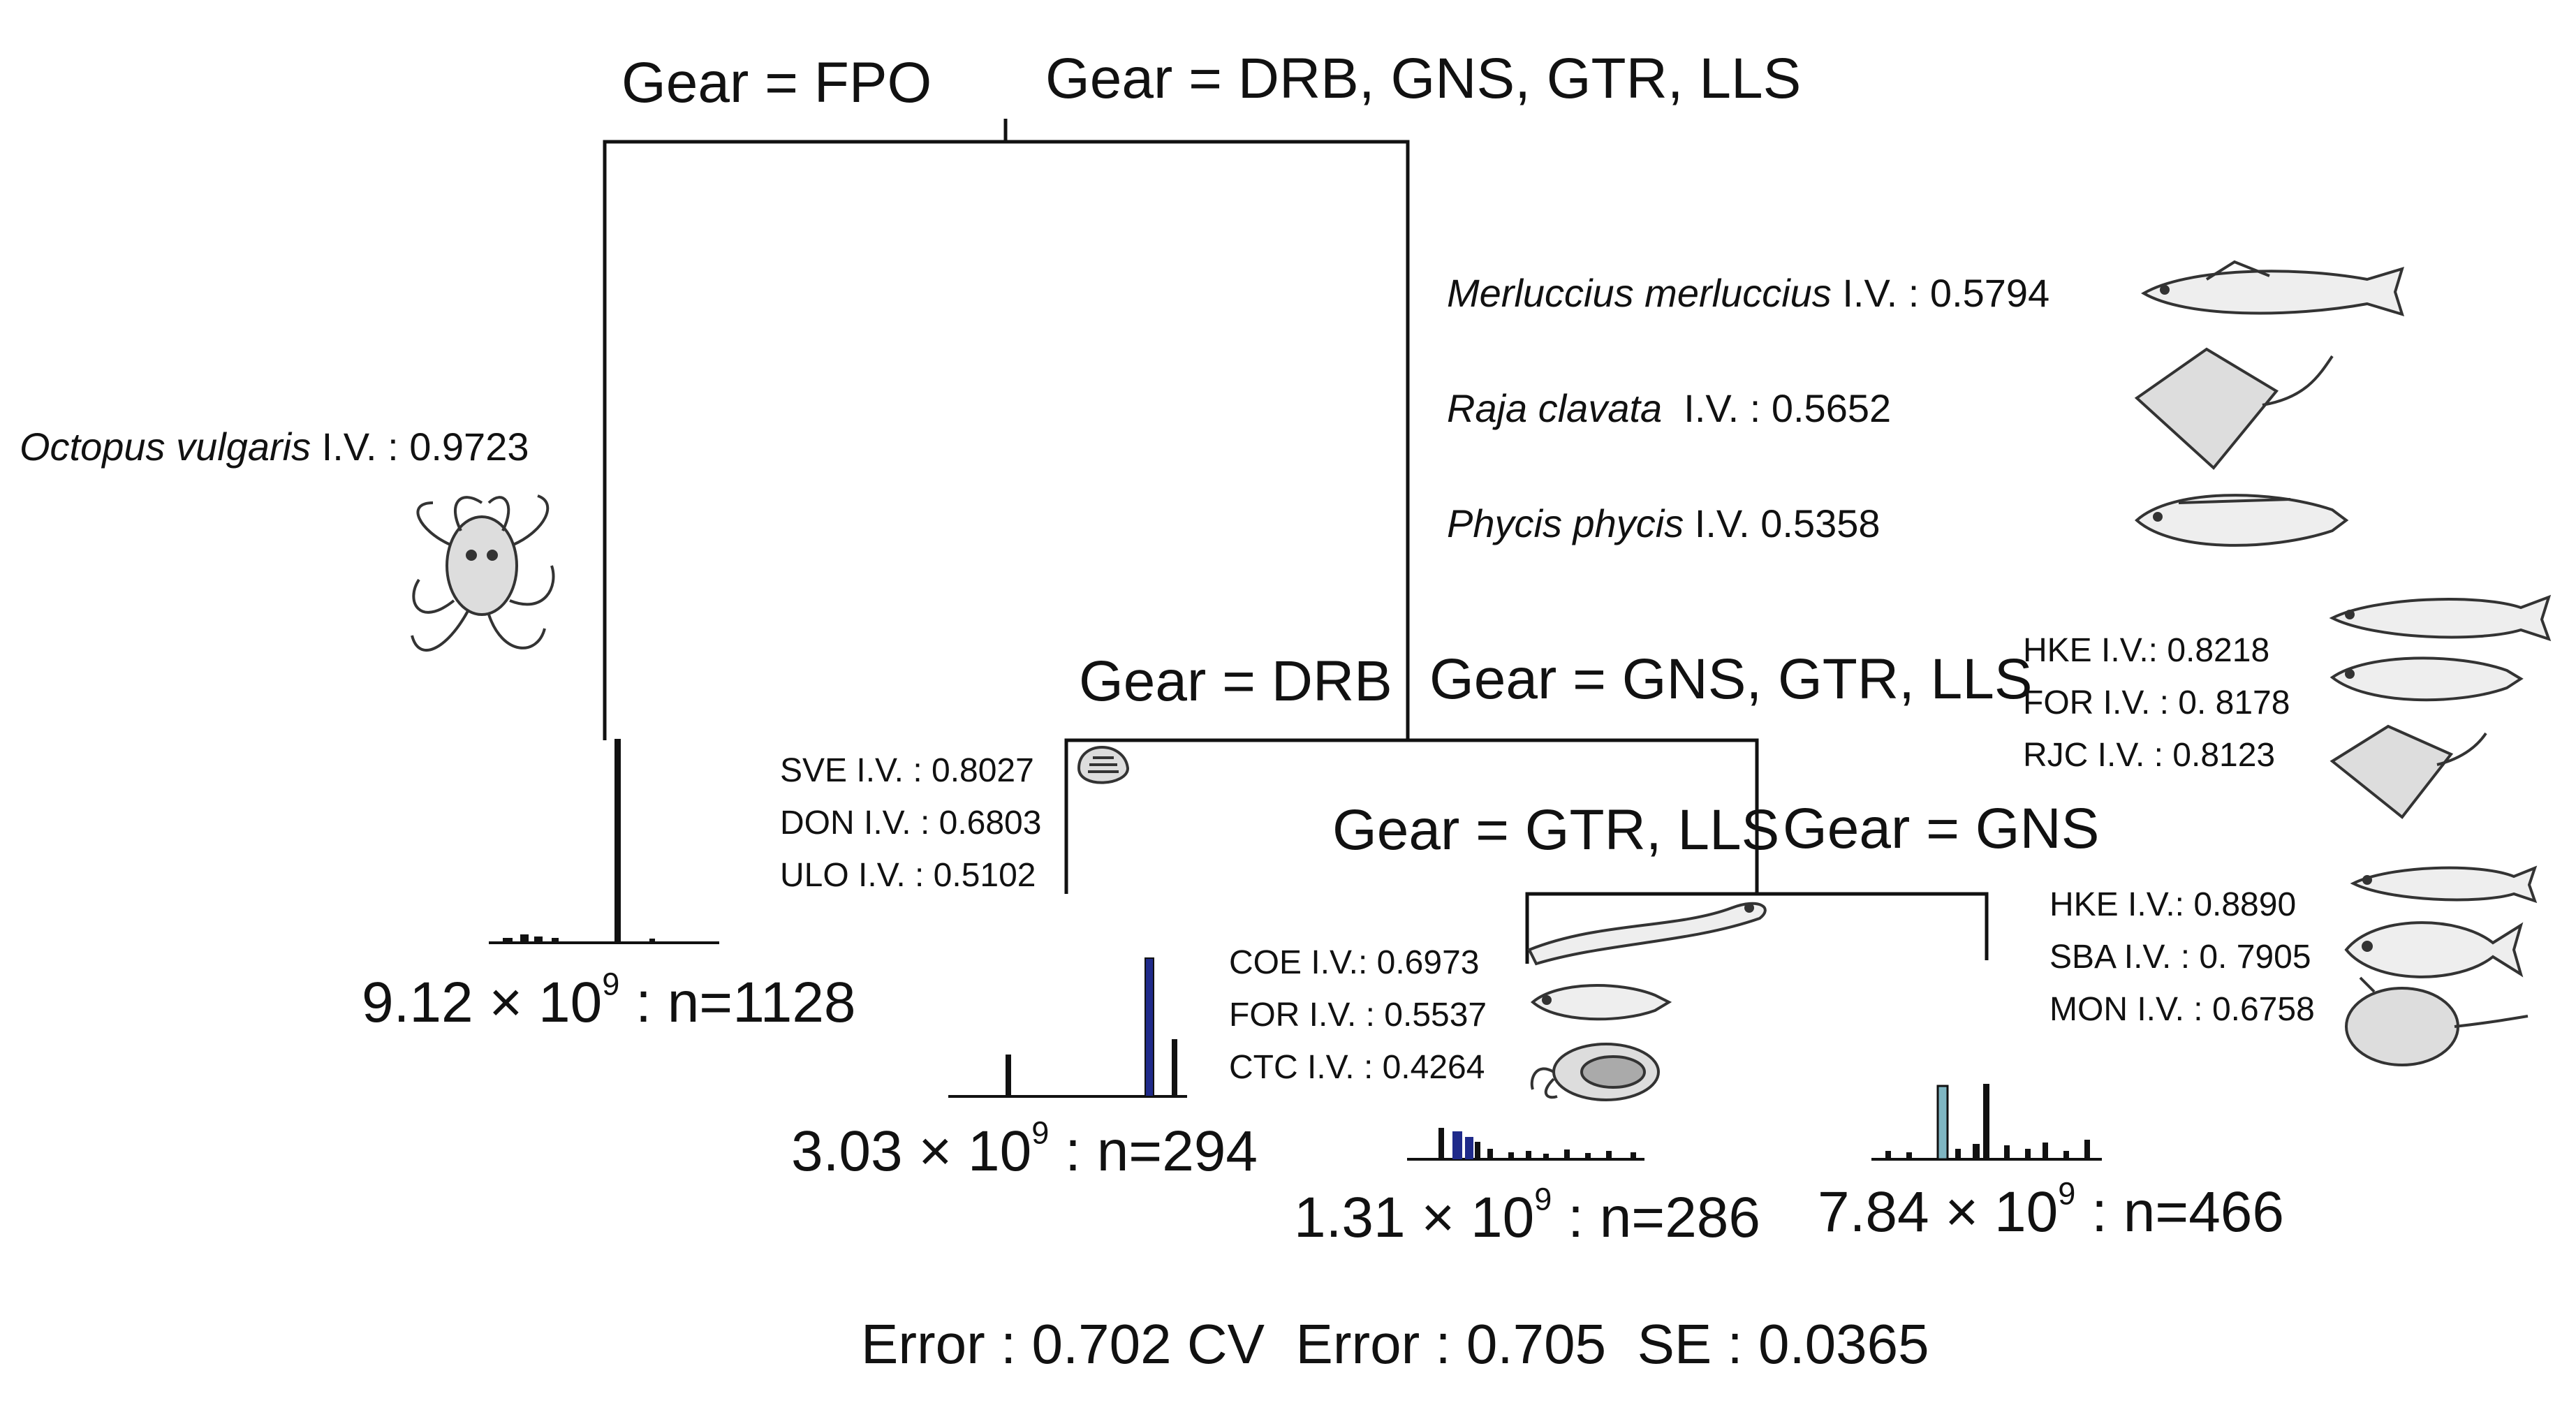 The height and width of the screenshot is (1403, 2576). What do you see at coordinates (1354, 962) in the screenshot?
I see `gtr-lls-indicator-1: COE I.V.: 0.6973` at bounding box center [1354, 962].